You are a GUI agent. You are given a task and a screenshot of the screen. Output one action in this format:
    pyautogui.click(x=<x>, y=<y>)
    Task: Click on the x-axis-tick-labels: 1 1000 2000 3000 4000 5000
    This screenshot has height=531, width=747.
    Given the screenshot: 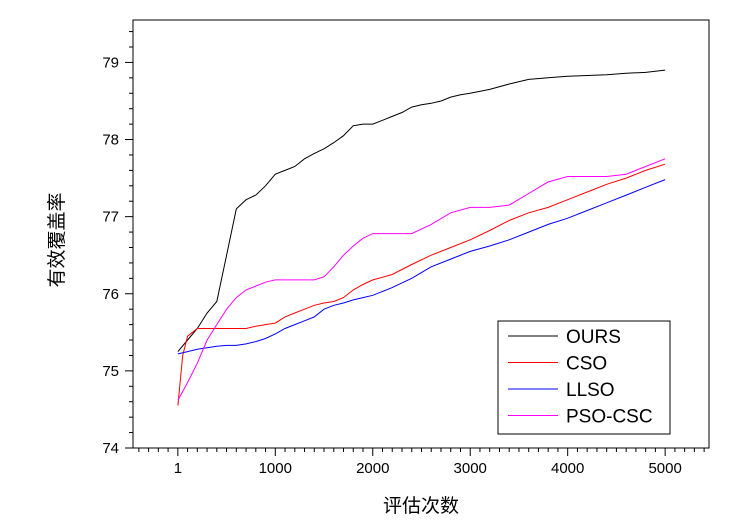 What is the action you would take?
    pyautogui.click(x=428, y=468)
    